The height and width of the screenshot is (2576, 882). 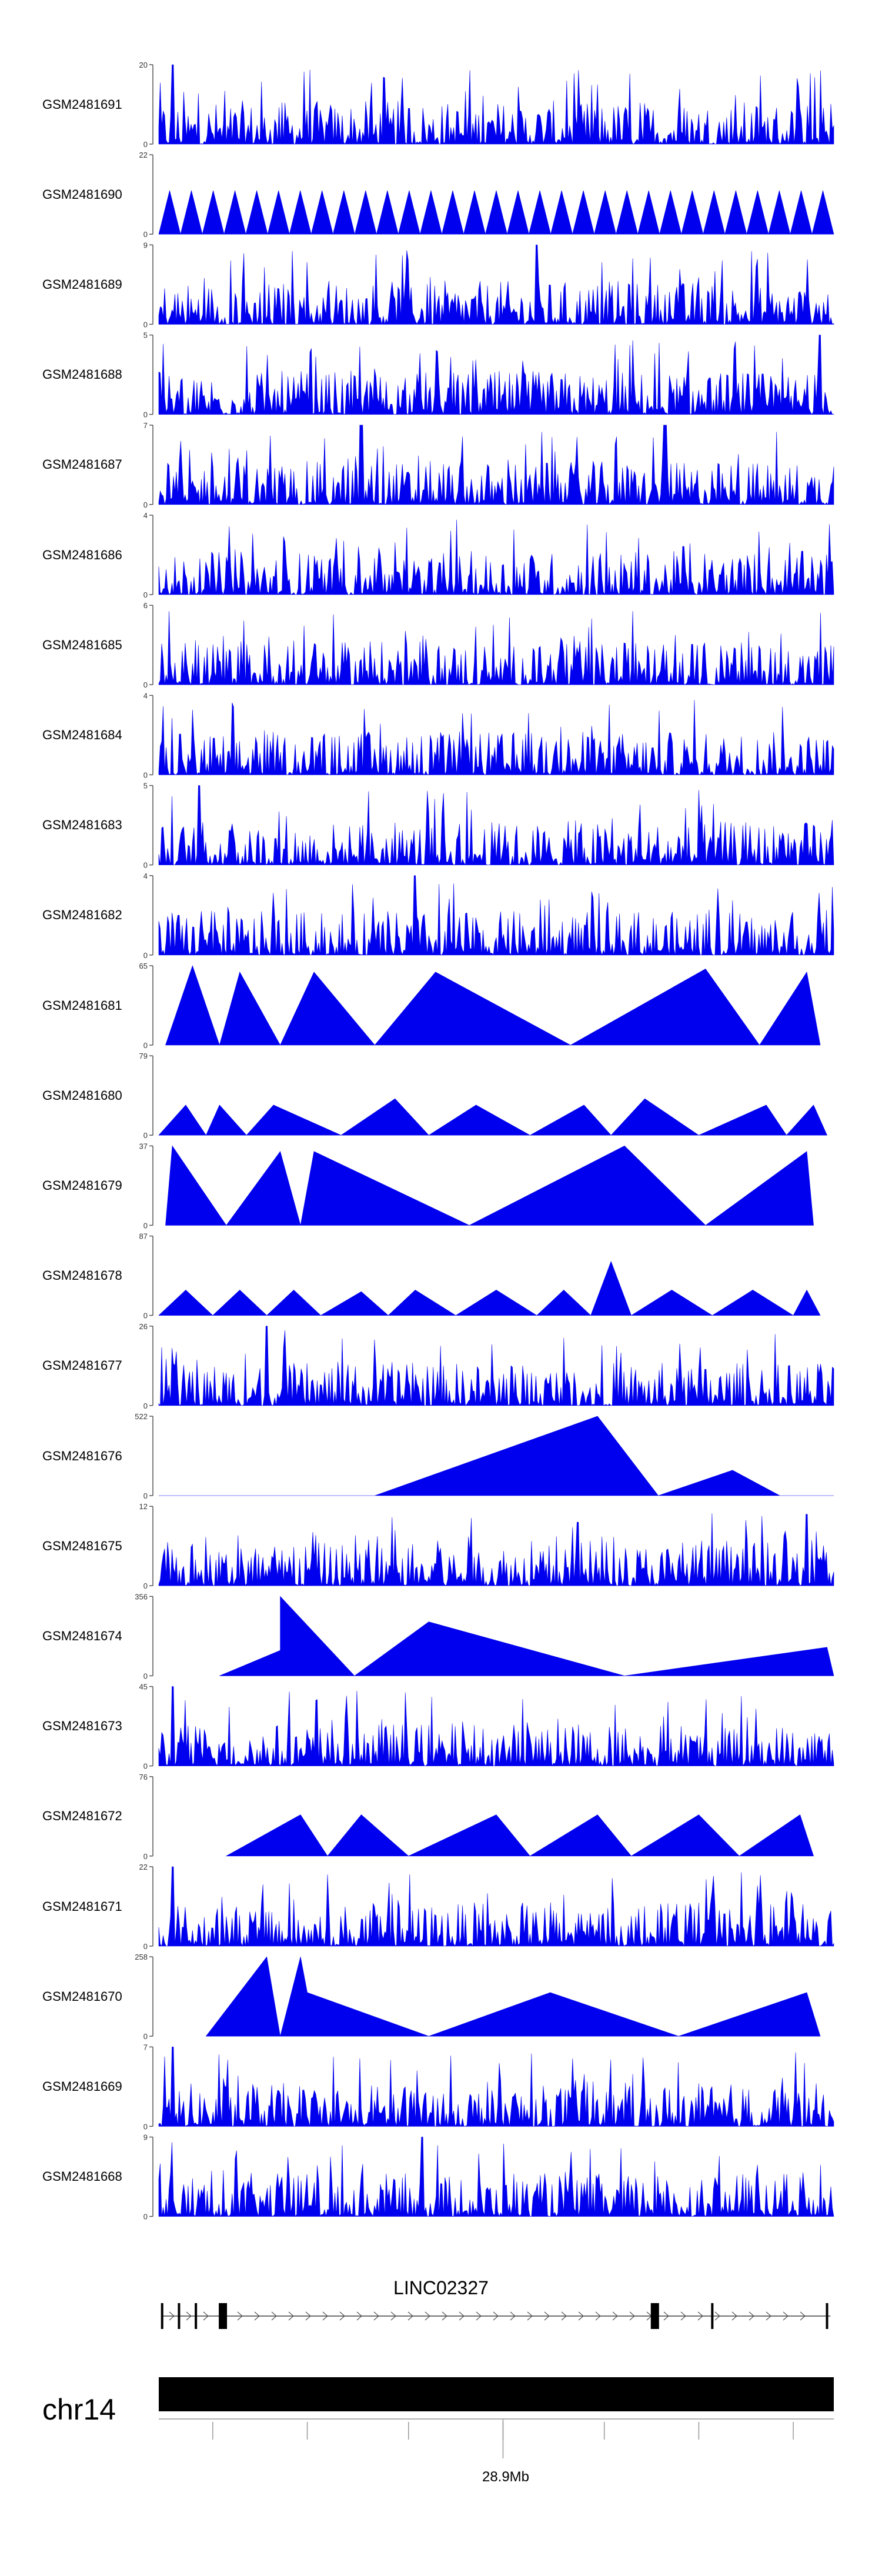 I want to click on y-max-label: 20, so click(x=143, y=65).